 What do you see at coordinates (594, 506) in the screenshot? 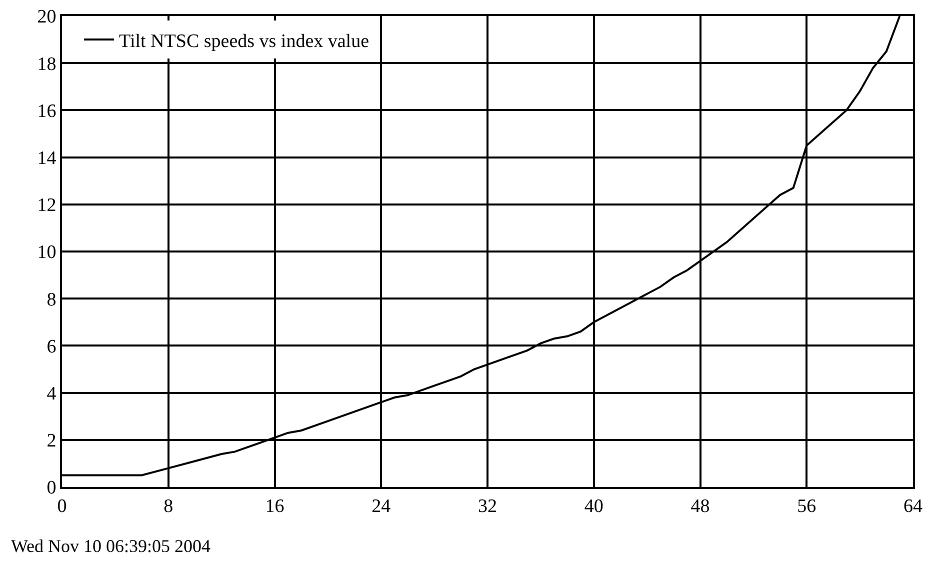
I see `x-tick-label: 40` at bounding box center [594, 506].